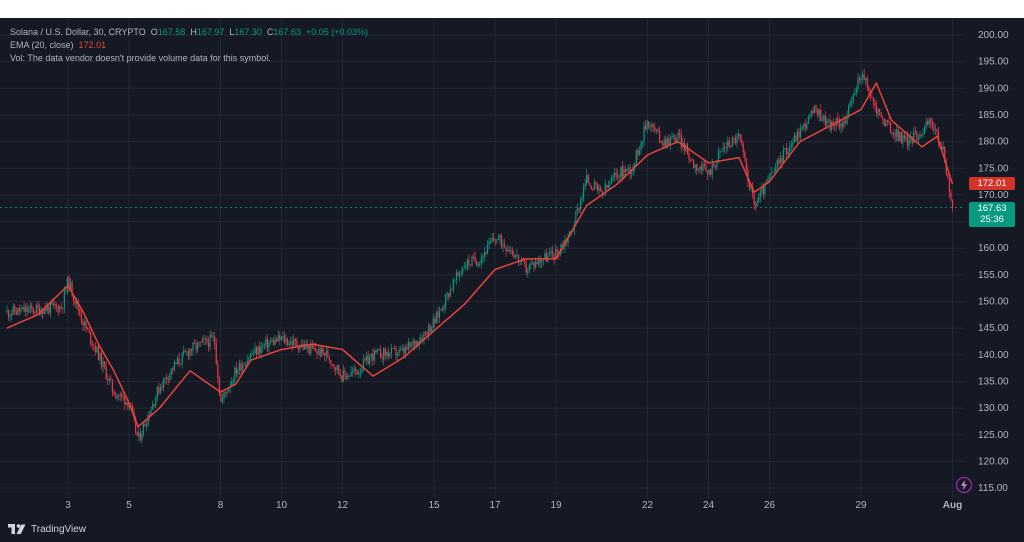  I want to click on legend-close-label: C, so click(270, 32).